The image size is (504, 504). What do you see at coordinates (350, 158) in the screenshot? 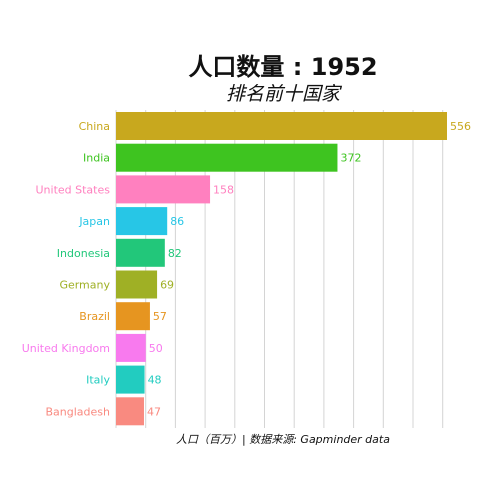
I see `value-label: 372` at bounding box center [350, 158].